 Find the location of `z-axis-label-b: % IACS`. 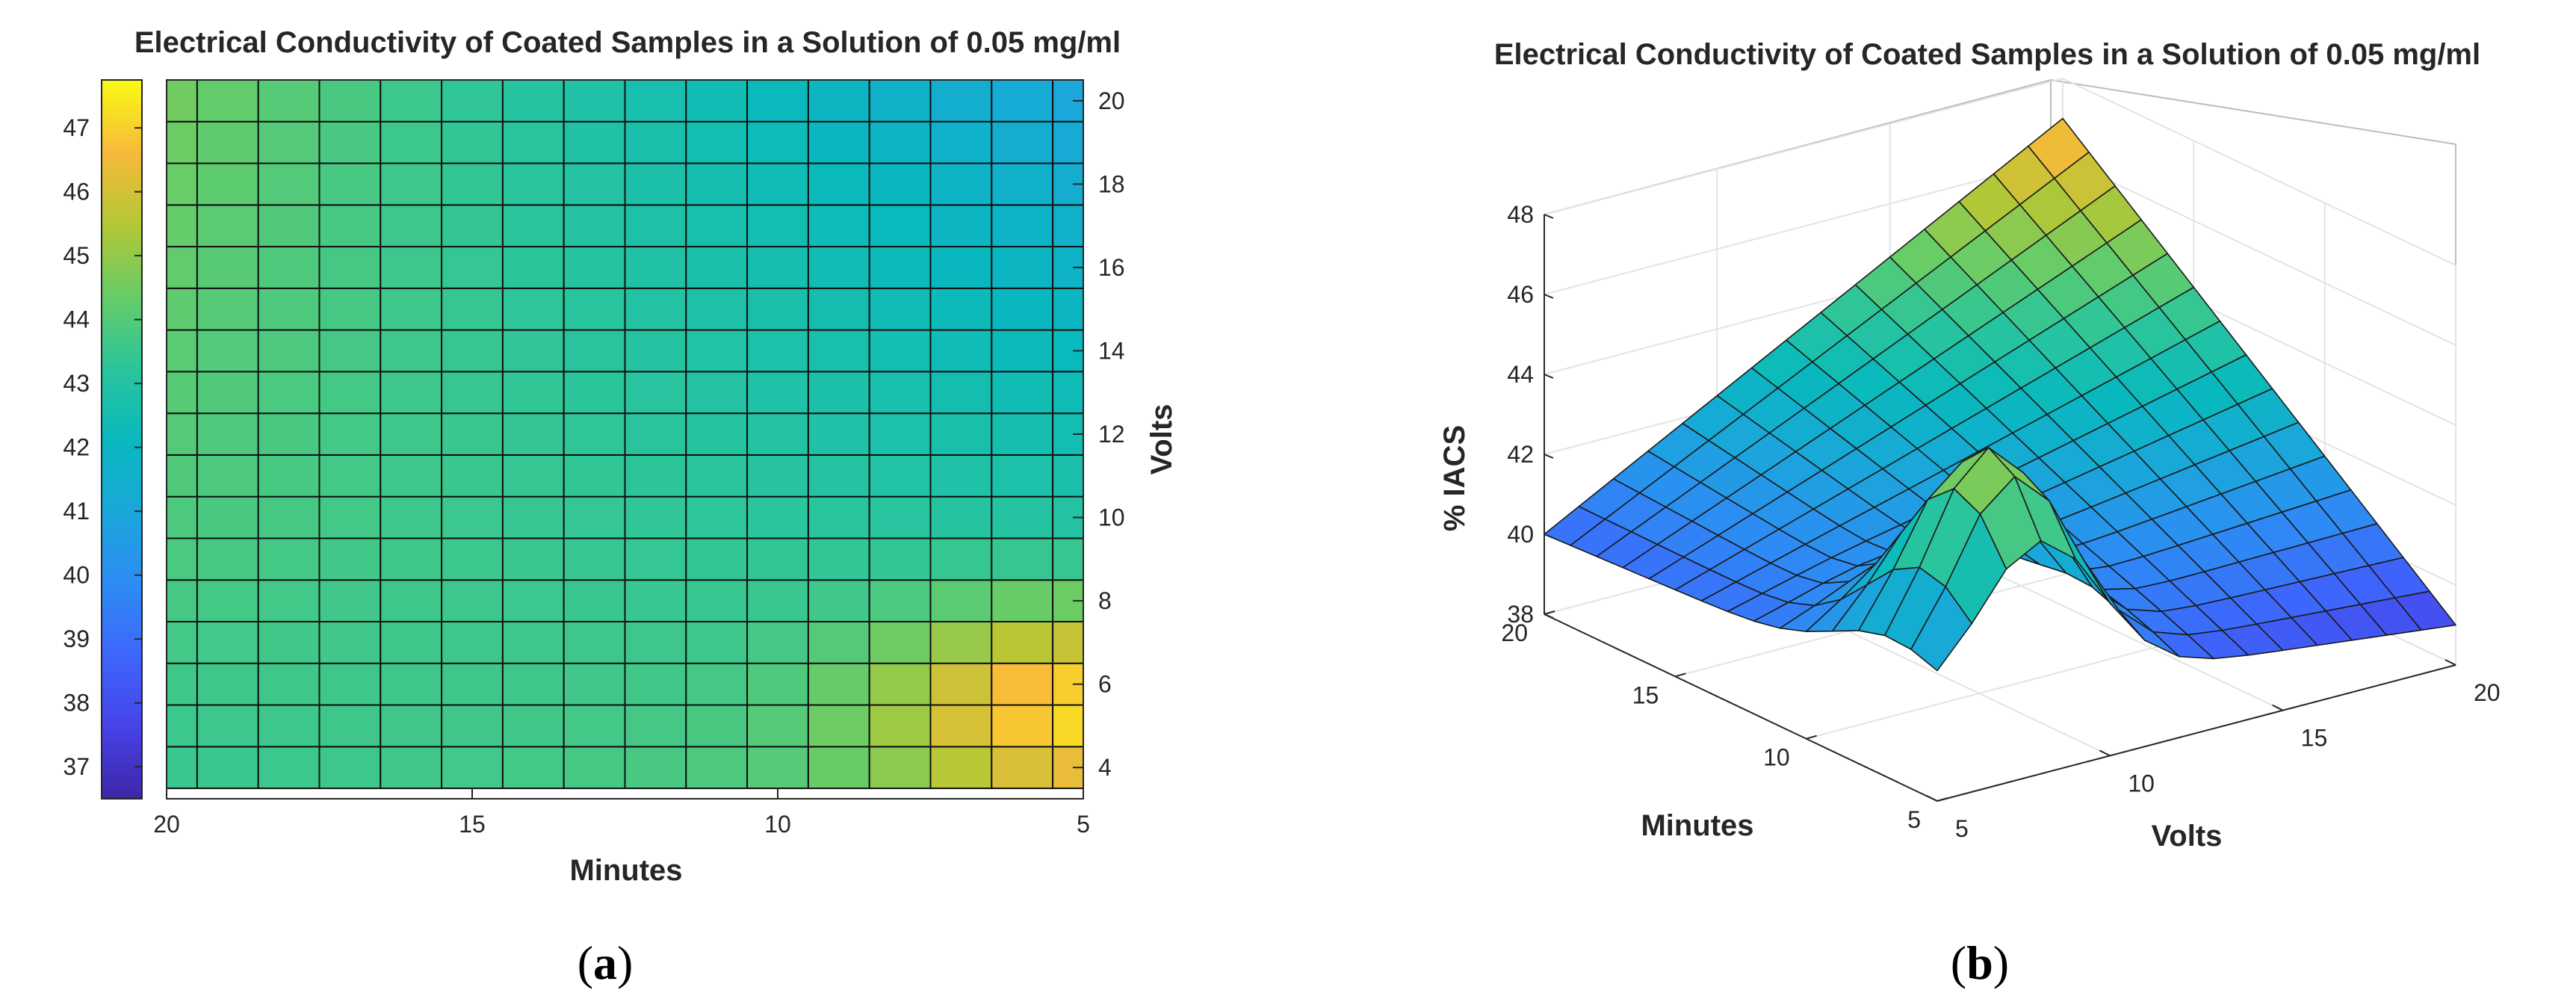

z-axis-label-b: % IACS is located at coordinates (1454, 478).